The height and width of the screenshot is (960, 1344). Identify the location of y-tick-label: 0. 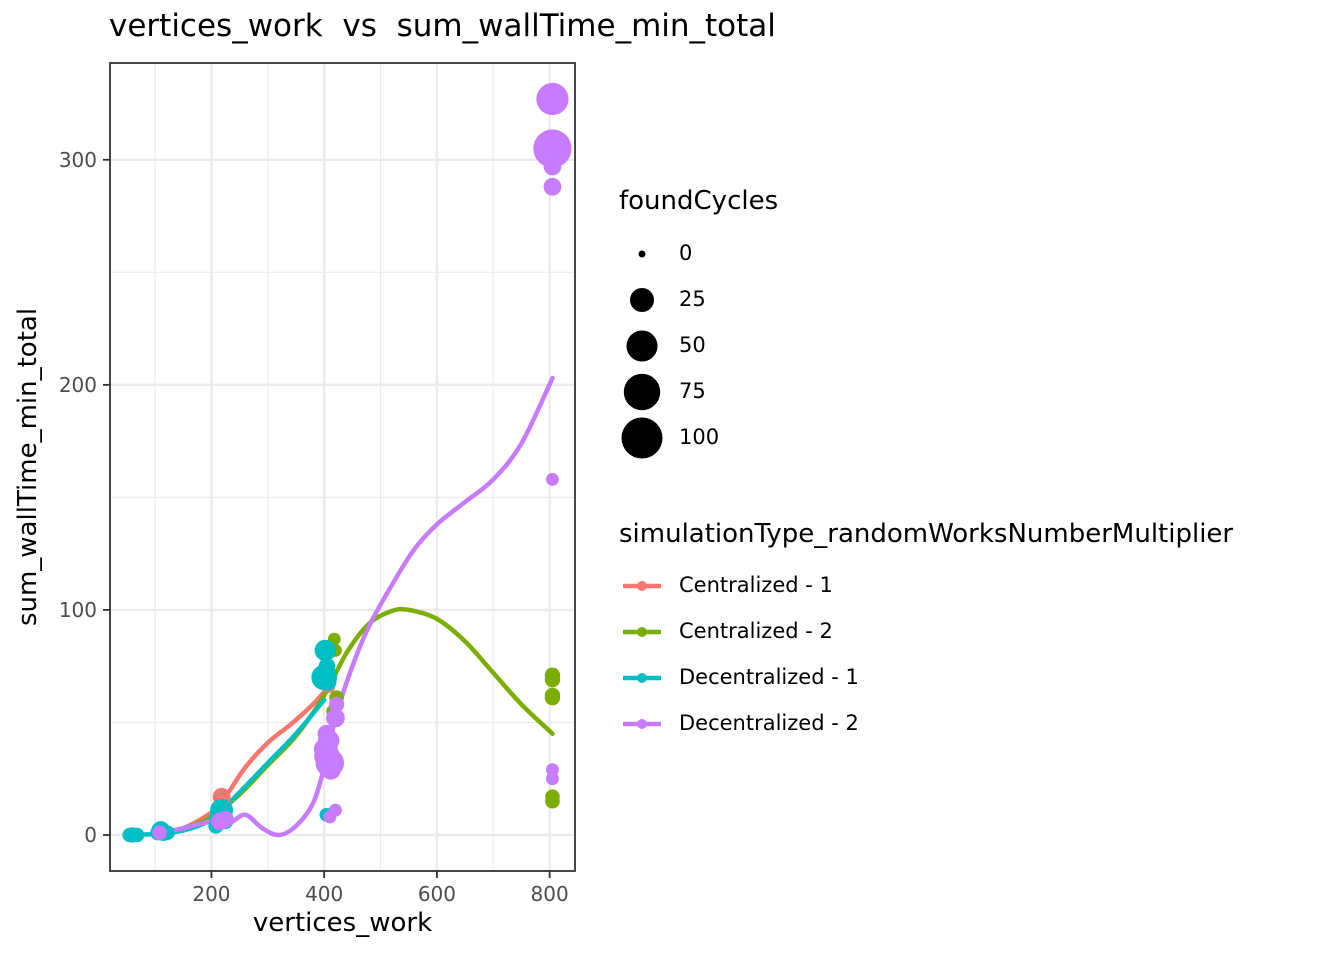
(90, 835).